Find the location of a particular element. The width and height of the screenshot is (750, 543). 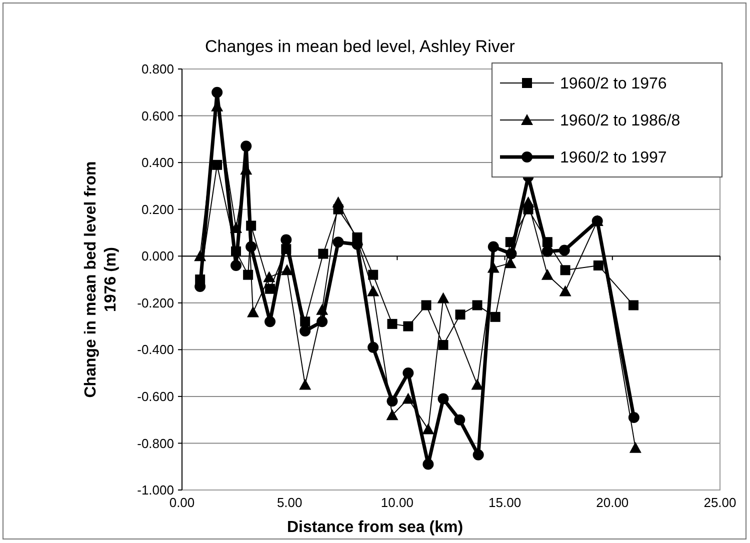

x-tick-label: 25.00 is located at coordinates (720, 502).